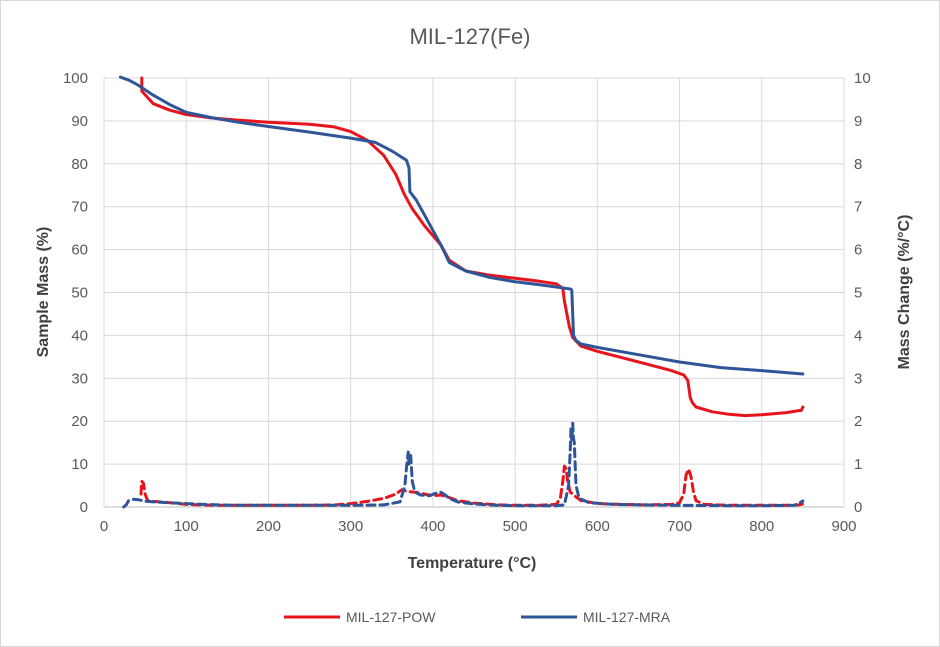  I want to click on x-tick-label: 100, so click(186, 526).